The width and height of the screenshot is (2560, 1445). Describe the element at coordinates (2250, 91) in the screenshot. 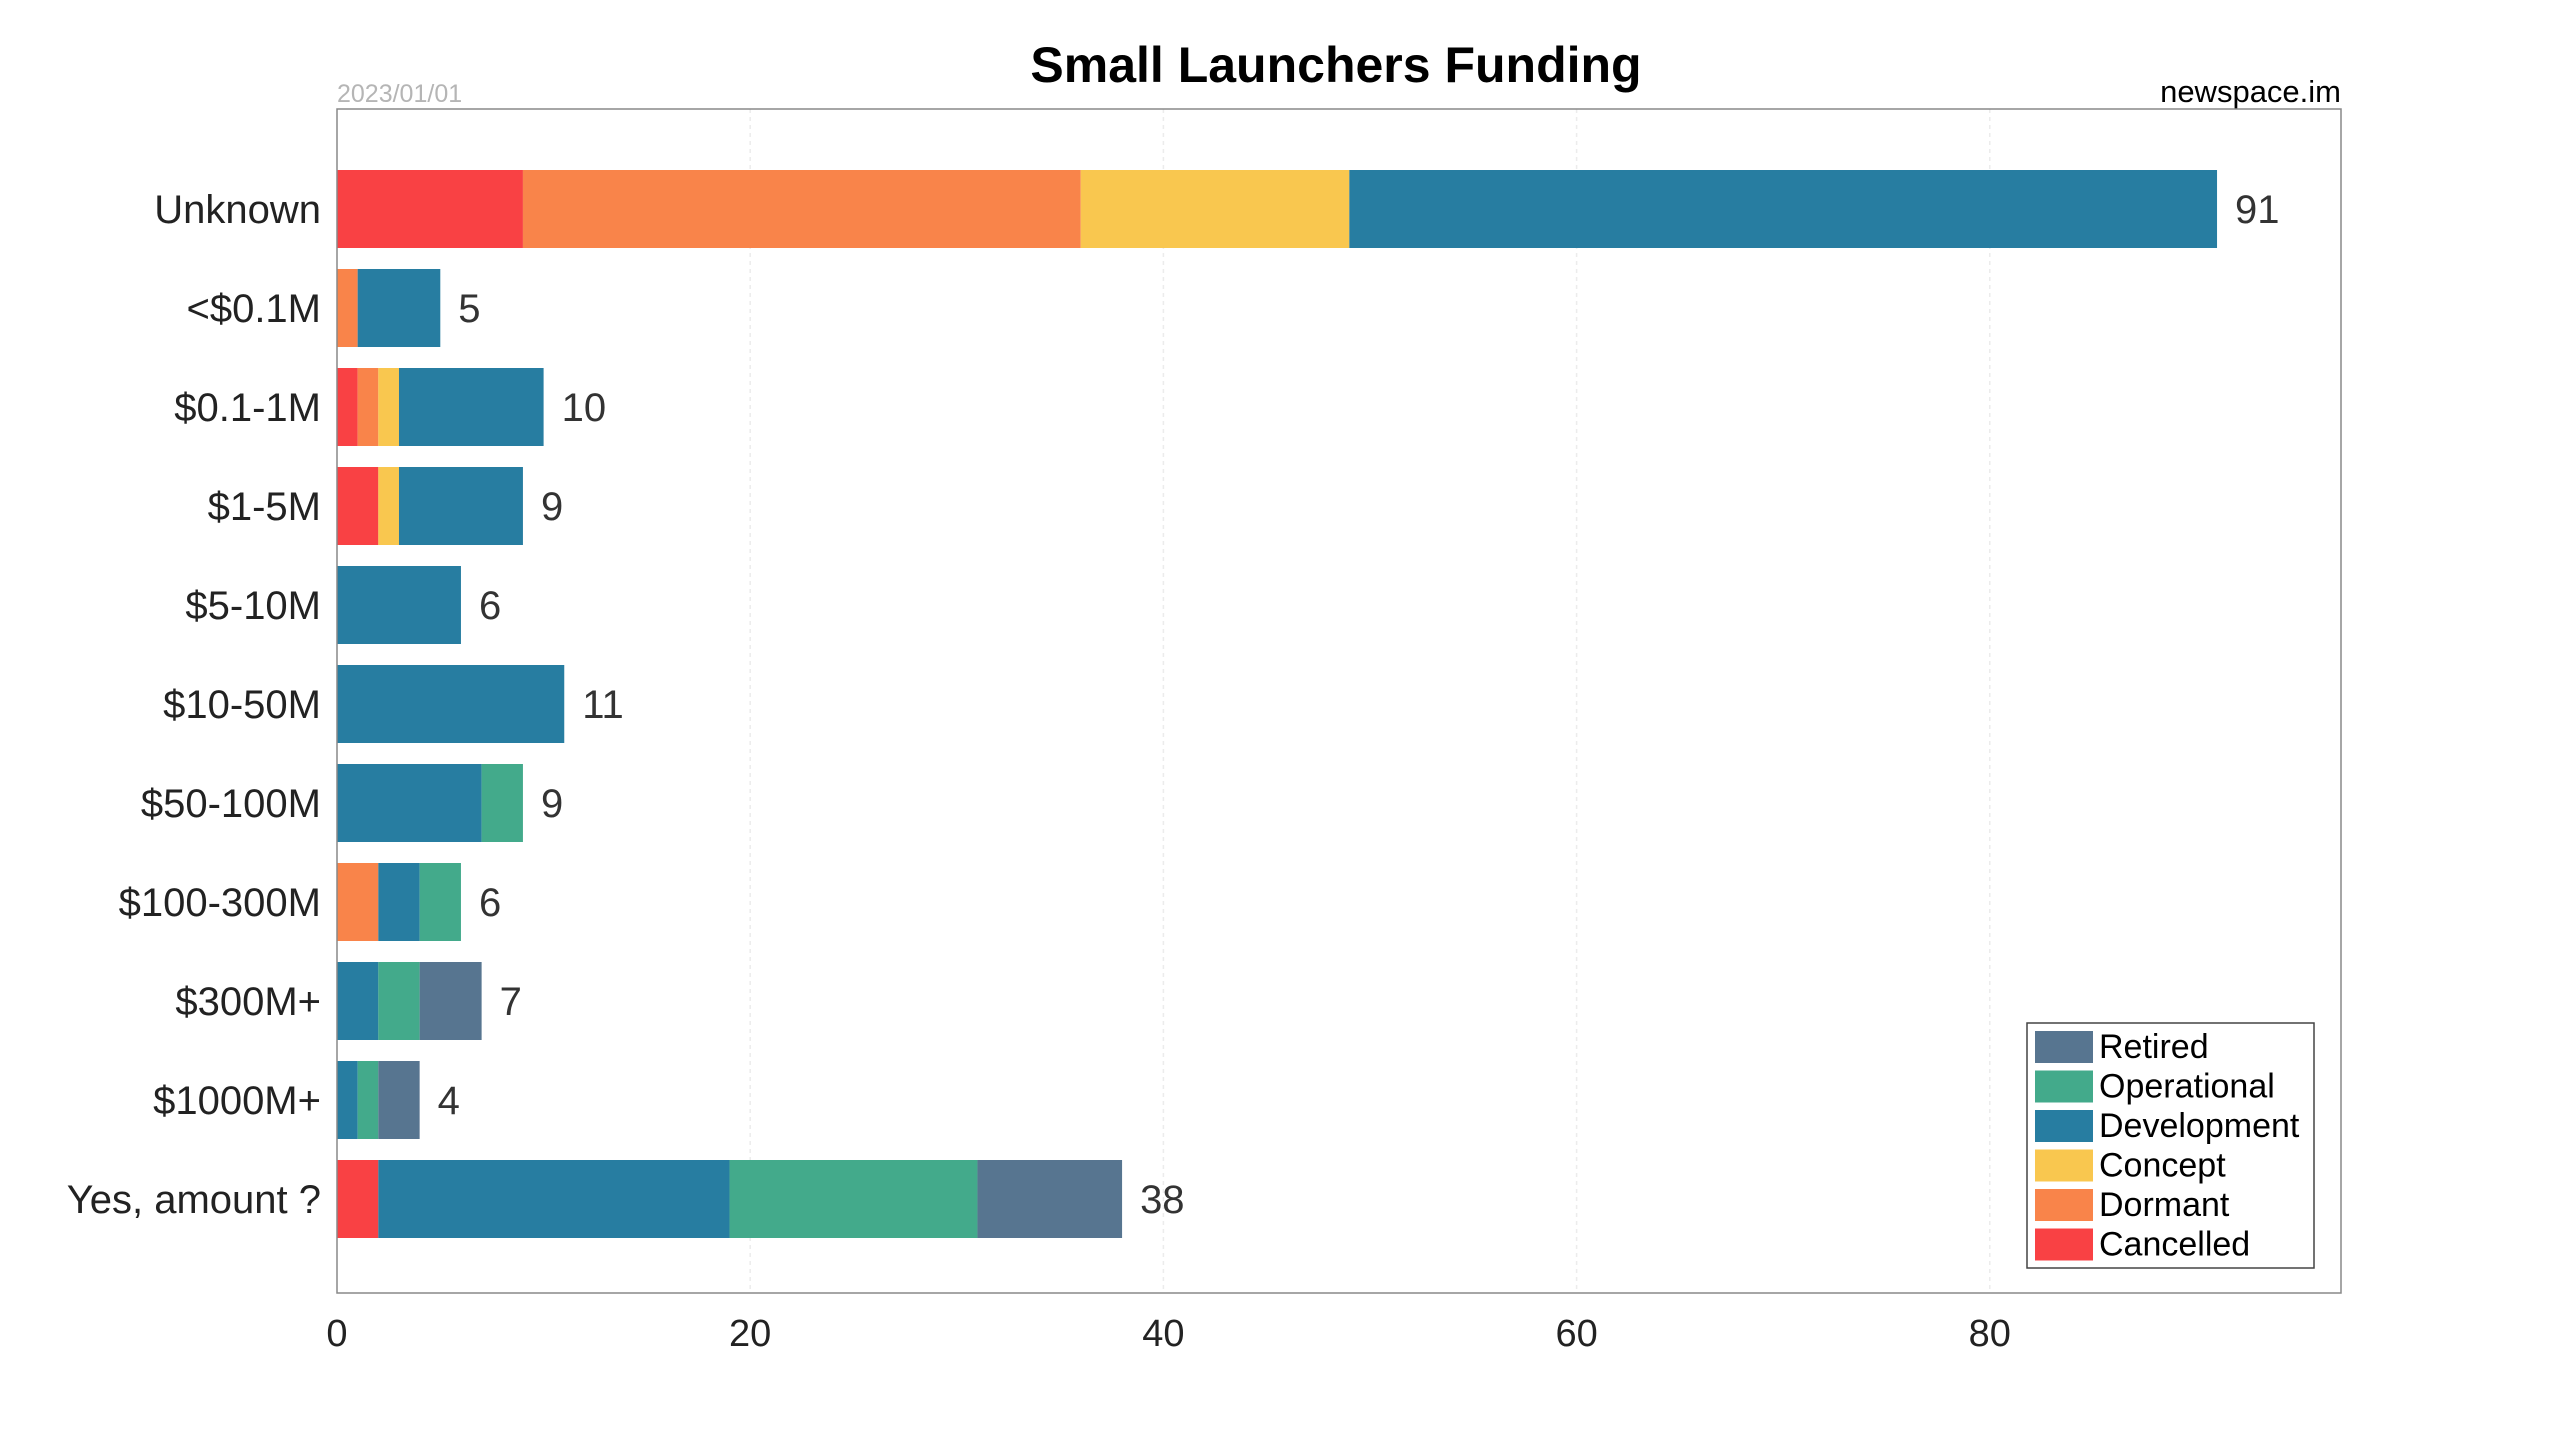

I see `source-label: newspace.im` at that location.